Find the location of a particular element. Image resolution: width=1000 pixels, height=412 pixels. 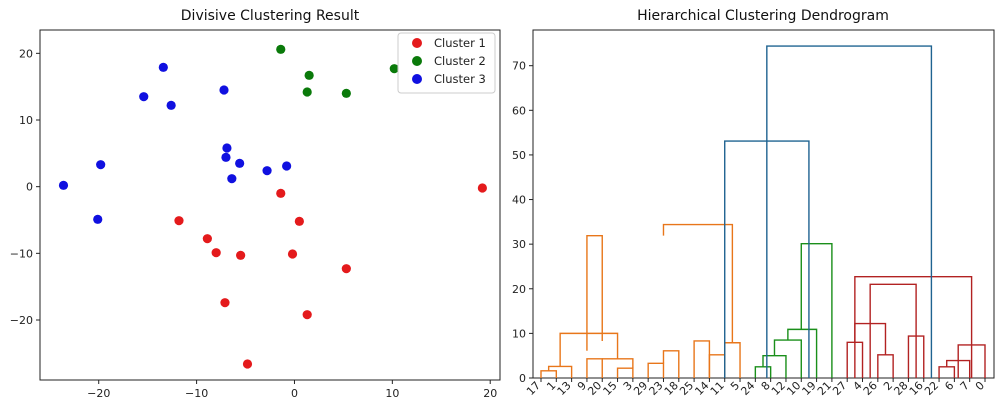

legend-label-cluster-3: Cluster 3 is located at coordinates (460, 79).